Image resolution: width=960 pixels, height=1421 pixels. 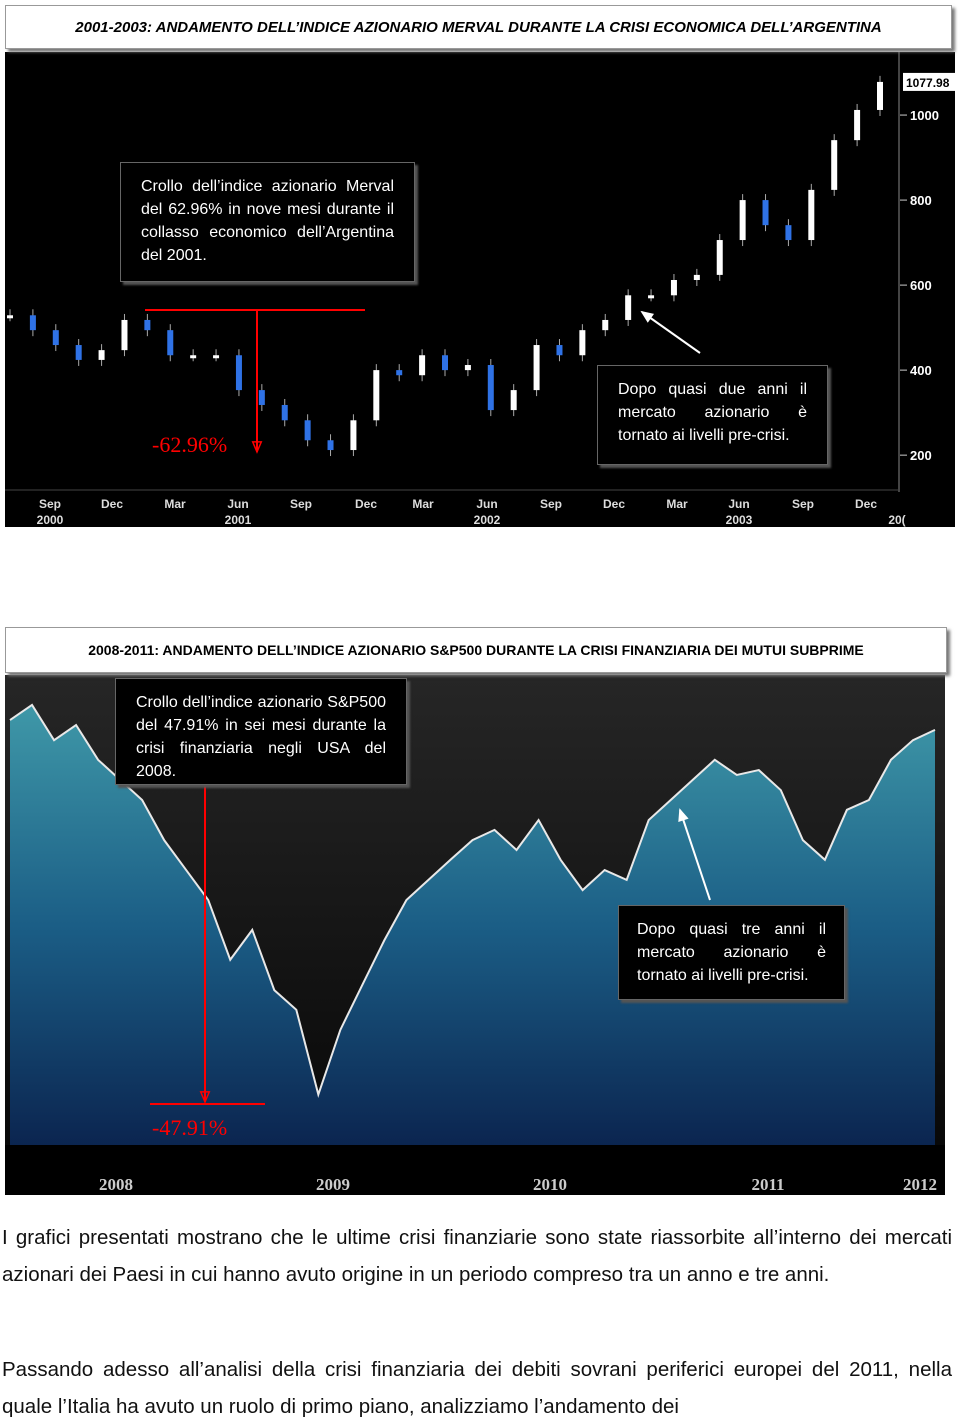 What do you see at coordinates (921, 285) in the screenshot?
I see `y-tick-label: 600` at bounding box center [921, 285].